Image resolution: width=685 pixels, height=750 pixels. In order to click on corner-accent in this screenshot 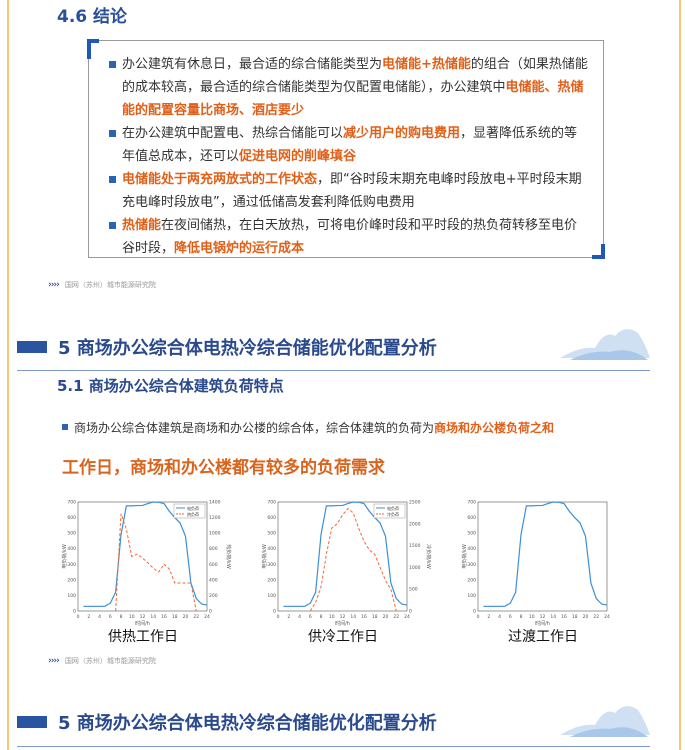, I will do `click(93, 49)`.